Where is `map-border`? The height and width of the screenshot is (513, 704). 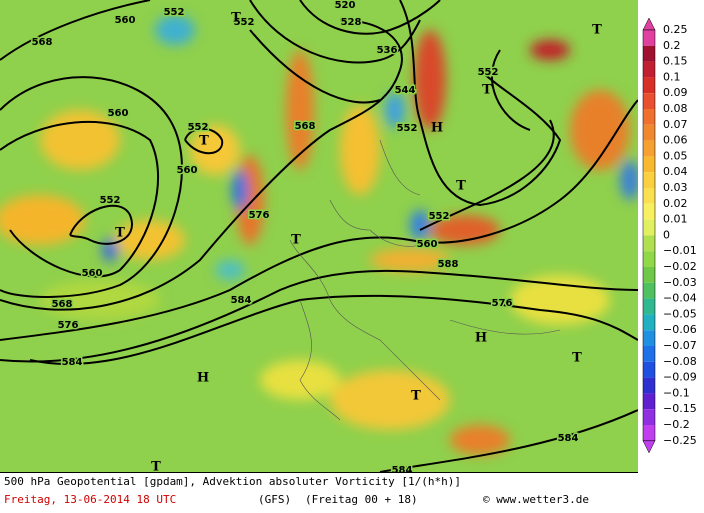
map-border is located at coordinates (319, 472).